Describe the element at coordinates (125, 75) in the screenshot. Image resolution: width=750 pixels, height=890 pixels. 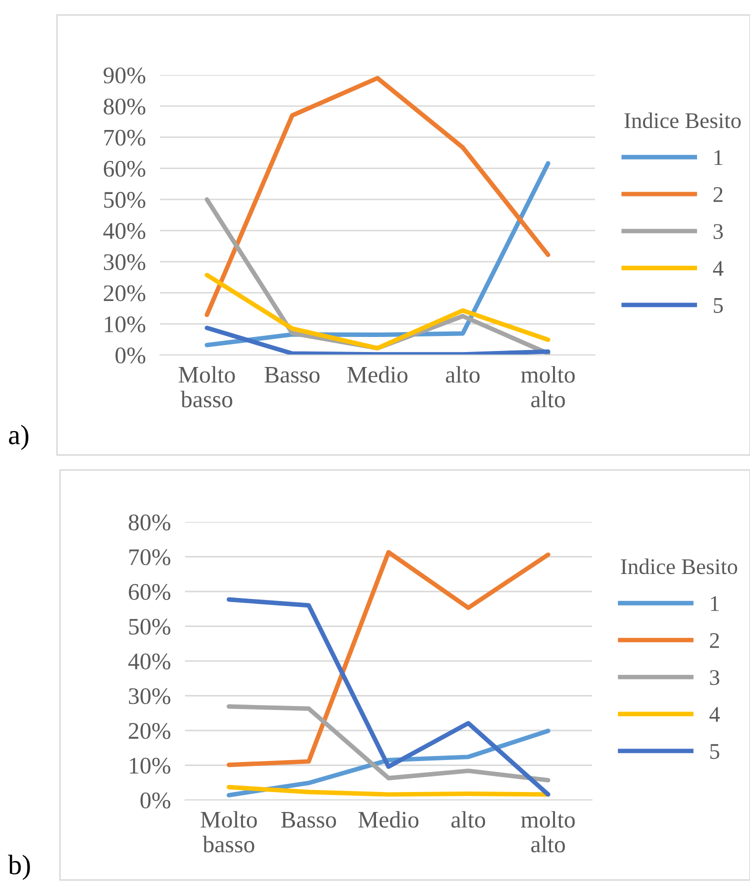
I see `y-tick-label: 90%` at that location.